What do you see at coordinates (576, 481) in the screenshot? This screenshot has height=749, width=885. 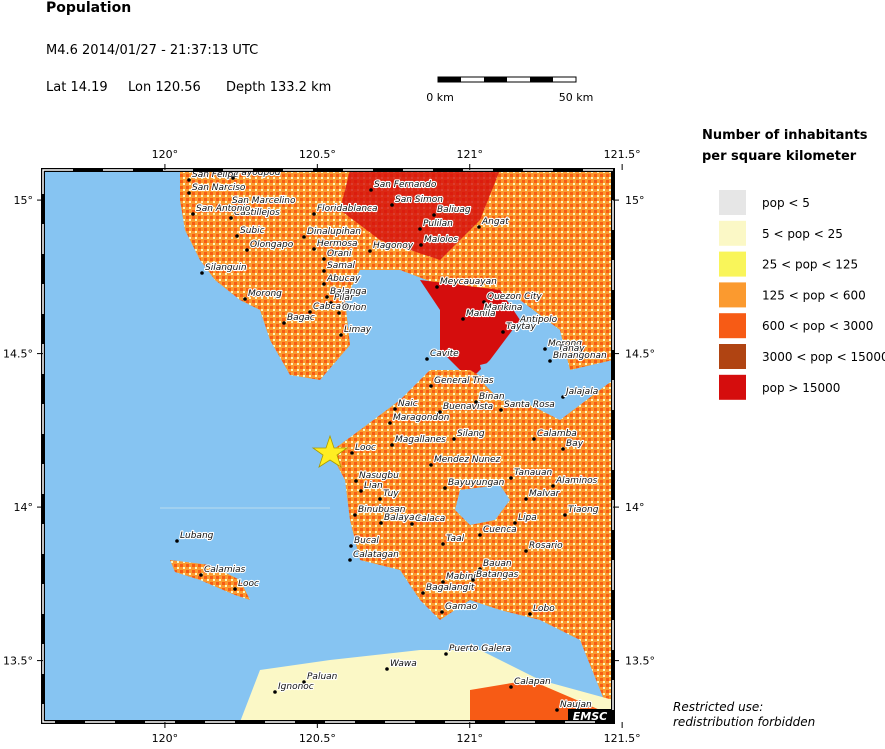 I see `city-label: Alaminos` at bounding box center [576, 481].